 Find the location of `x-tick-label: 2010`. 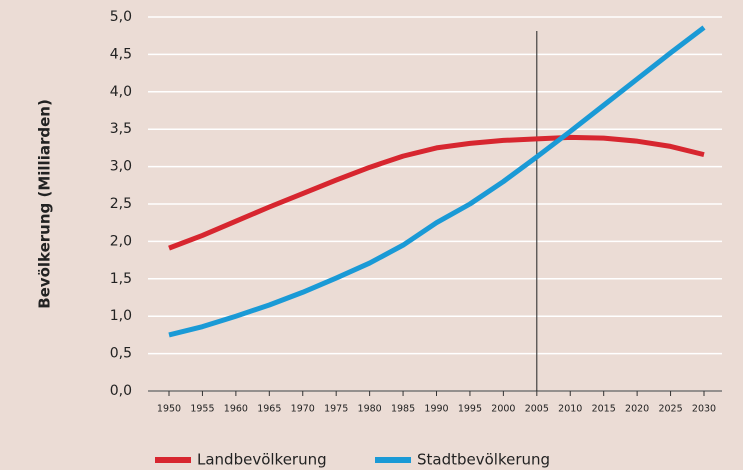

x-tick-label: 2010 is located at coordinates (570, 409).